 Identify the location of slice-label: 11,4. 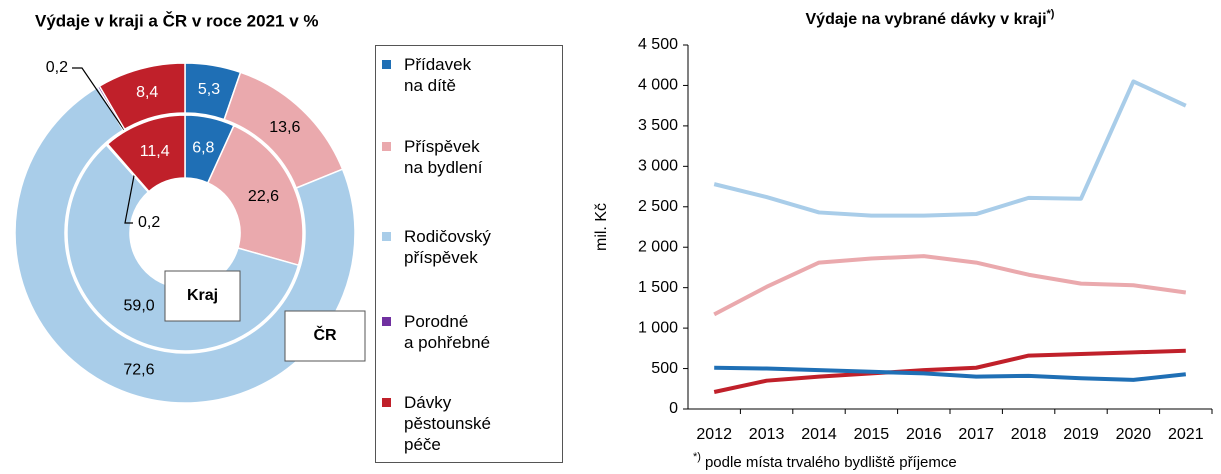
(155, 151).